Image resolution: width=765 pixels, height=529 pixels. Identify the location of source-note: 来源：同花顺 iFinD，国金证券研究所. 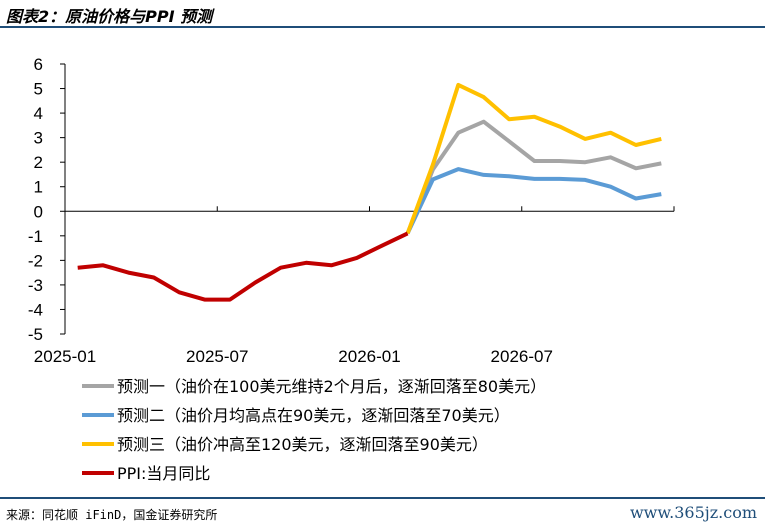
(112, 515).